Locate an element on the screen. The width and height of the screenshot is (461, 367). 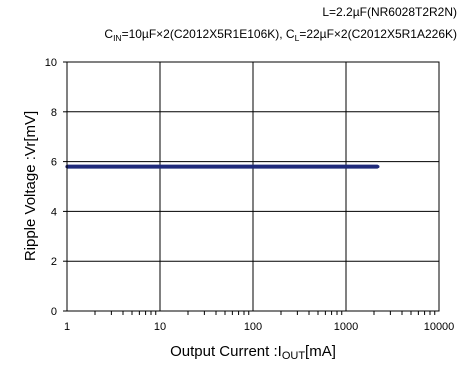
y-tick-label: 2 is located at coordinates (54, 262).